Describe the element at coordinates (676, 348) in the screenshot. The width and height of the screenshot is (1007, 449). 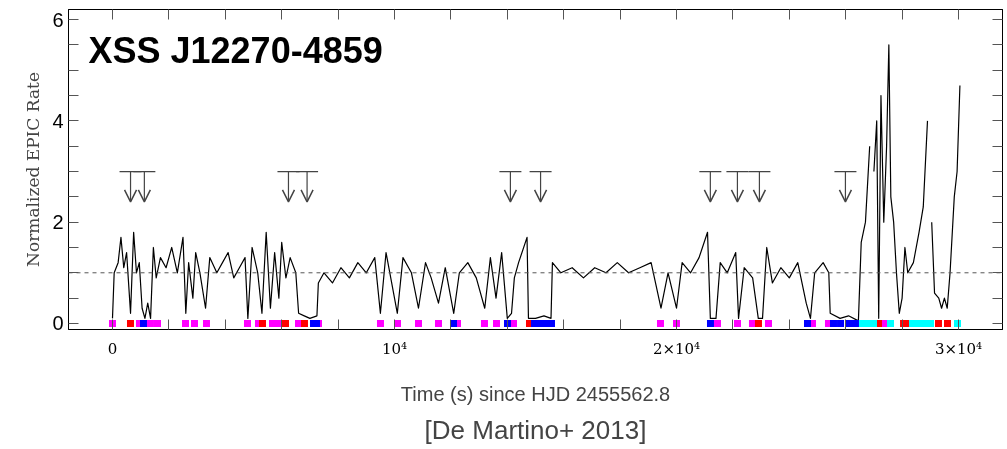
I see `x-tick-label: 2×10⁴` at that location.